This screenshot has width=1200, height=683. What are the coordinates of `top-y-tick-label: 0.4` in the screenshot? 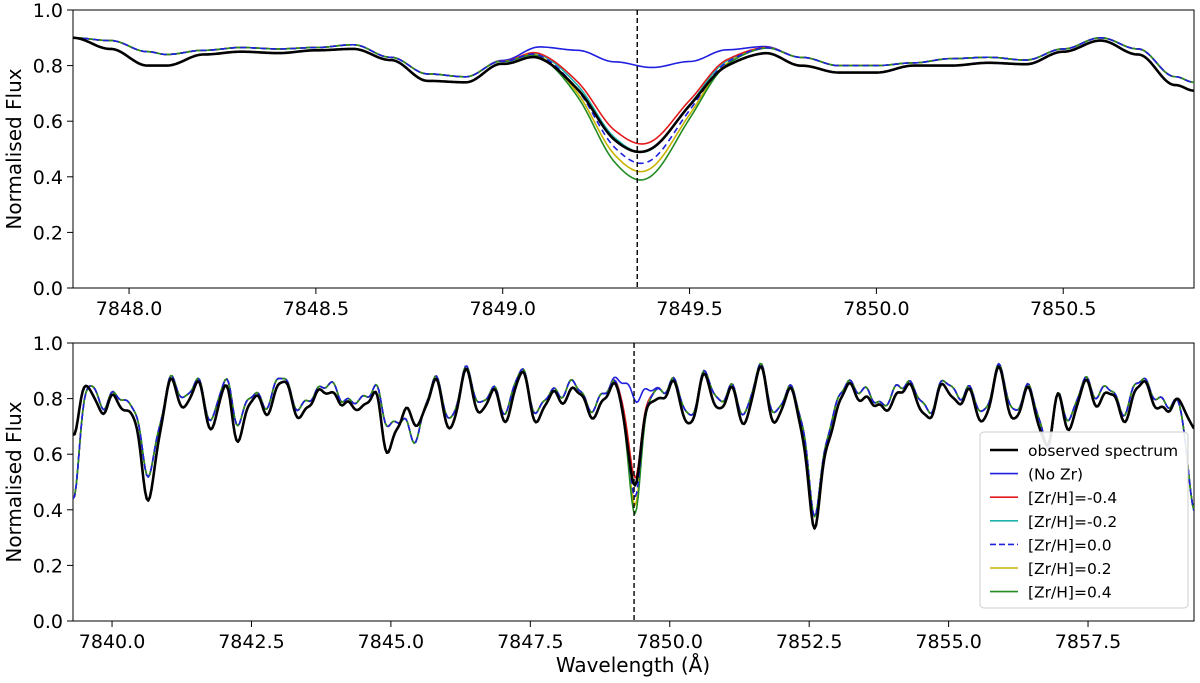 It's located at (48, 178).